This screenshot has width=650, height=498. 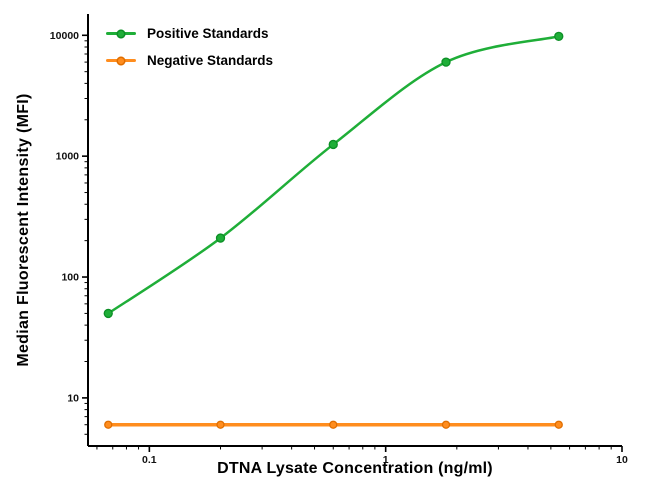 What do you see at coordinates (622, 460) in the screenshot?
I see `x-tick-label: 10` at bounding box center [622, 460].